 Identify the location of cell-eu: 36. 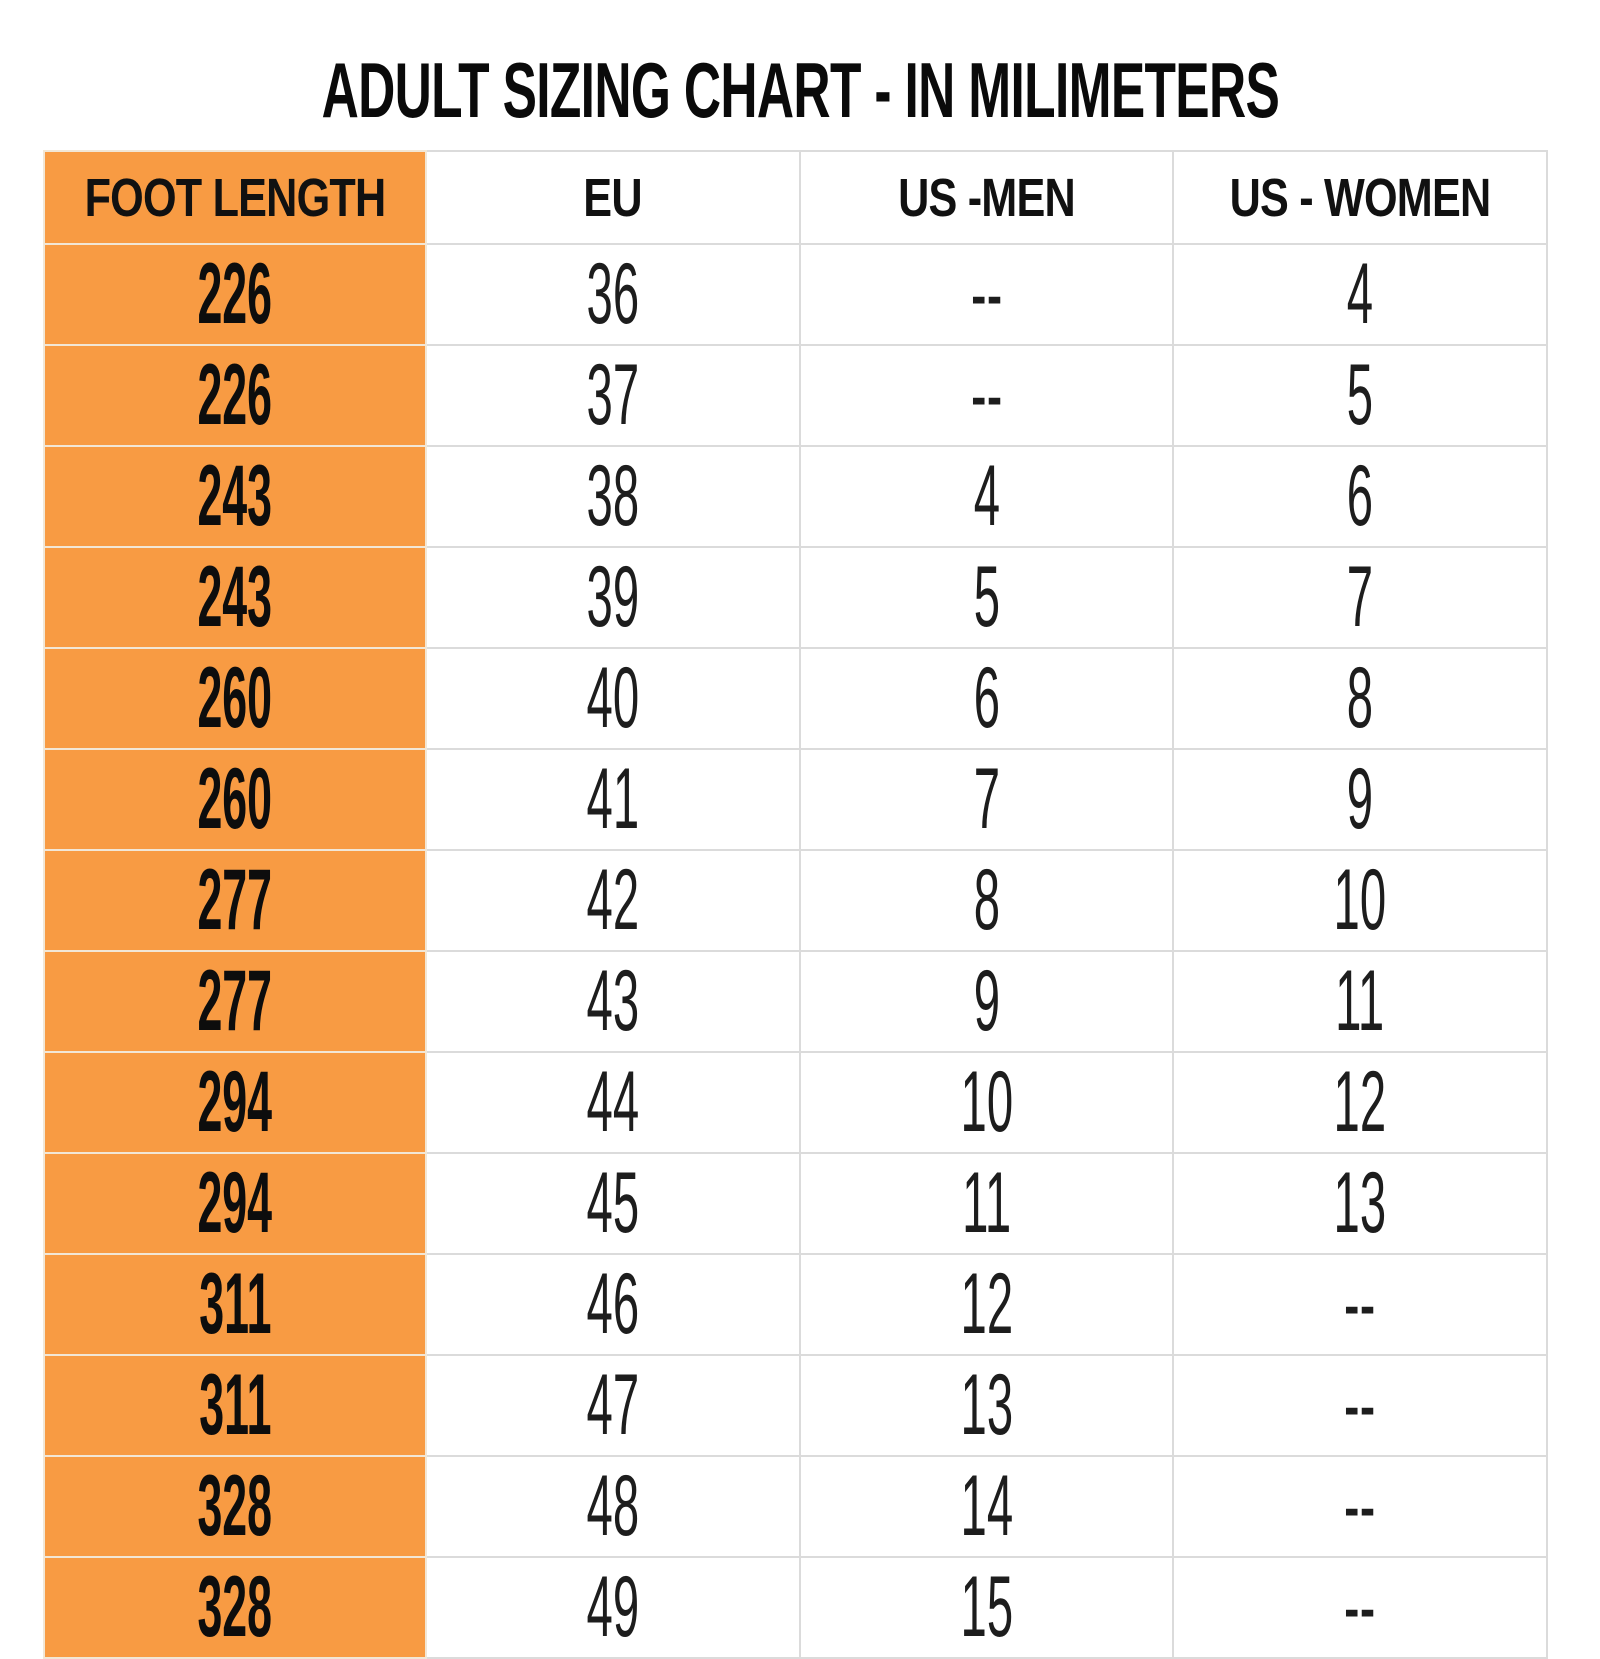
(613, 294).